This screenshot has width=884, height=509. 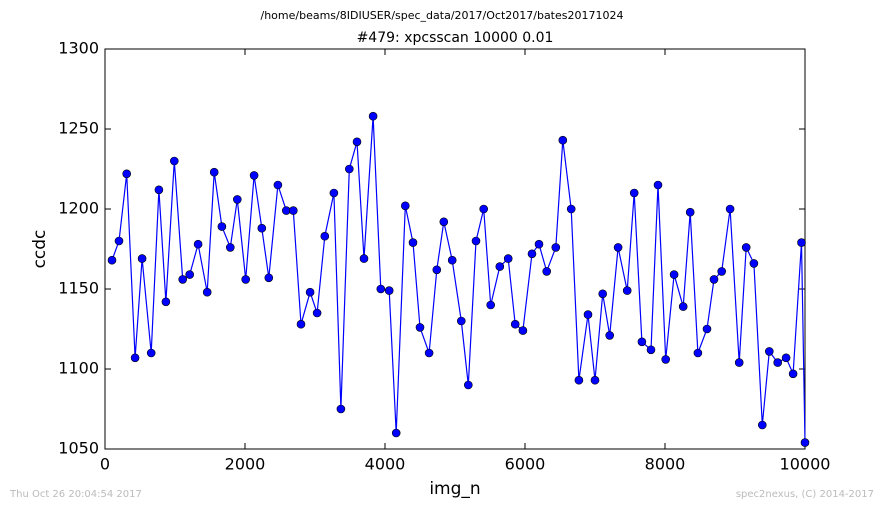 What do you see at coordinates (665, 464) in the screenshot?
I see `x-tick-label: 8000` at bounding box center [665, 464].